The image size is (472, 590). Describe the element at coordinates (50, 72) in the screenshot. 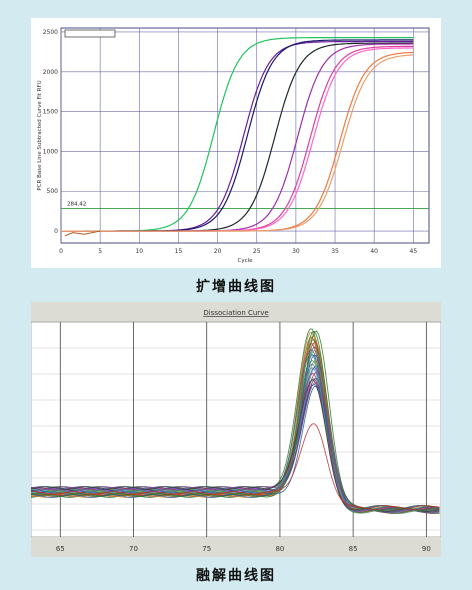

I see `y-tick-label: 2000` at that location.